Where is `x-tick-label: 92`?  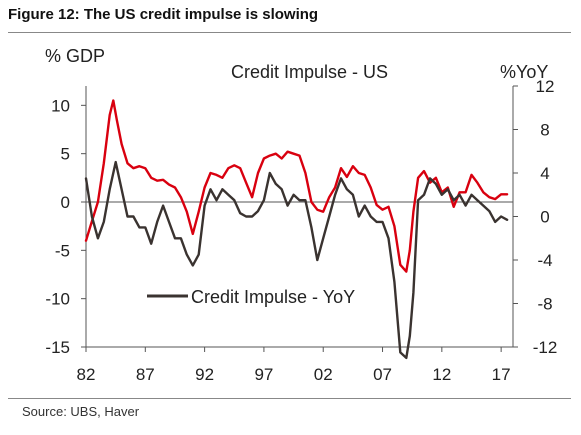
x-tick-label: 92 is located at coordinates (204, 374).